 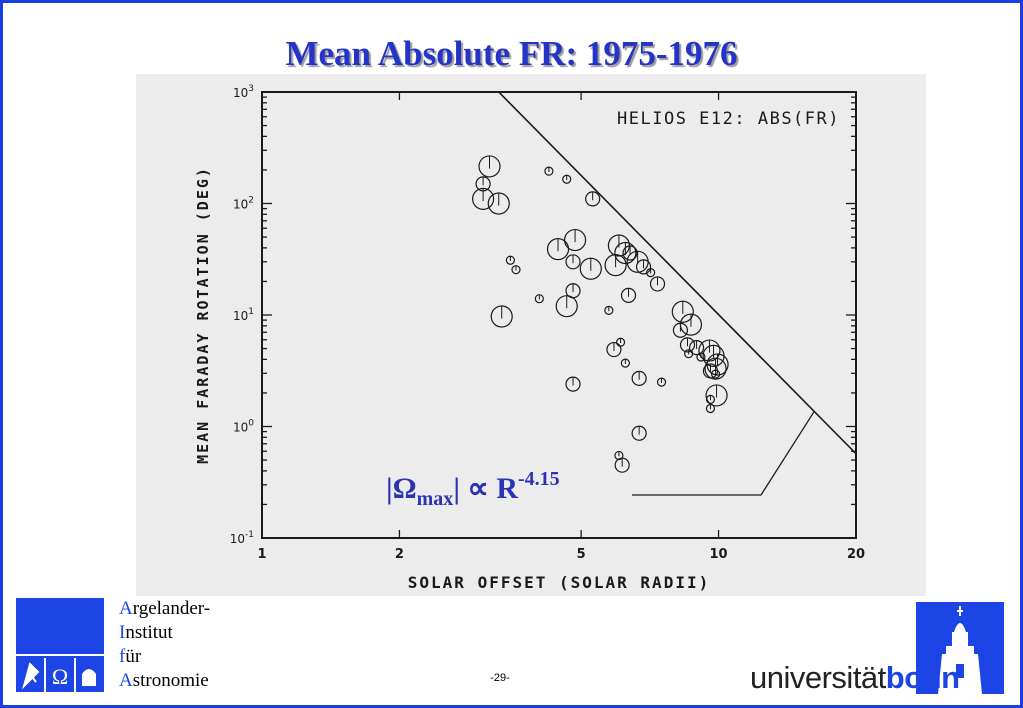 I want to click on y-tick-label: 10¹, so click(x=243, y=315).